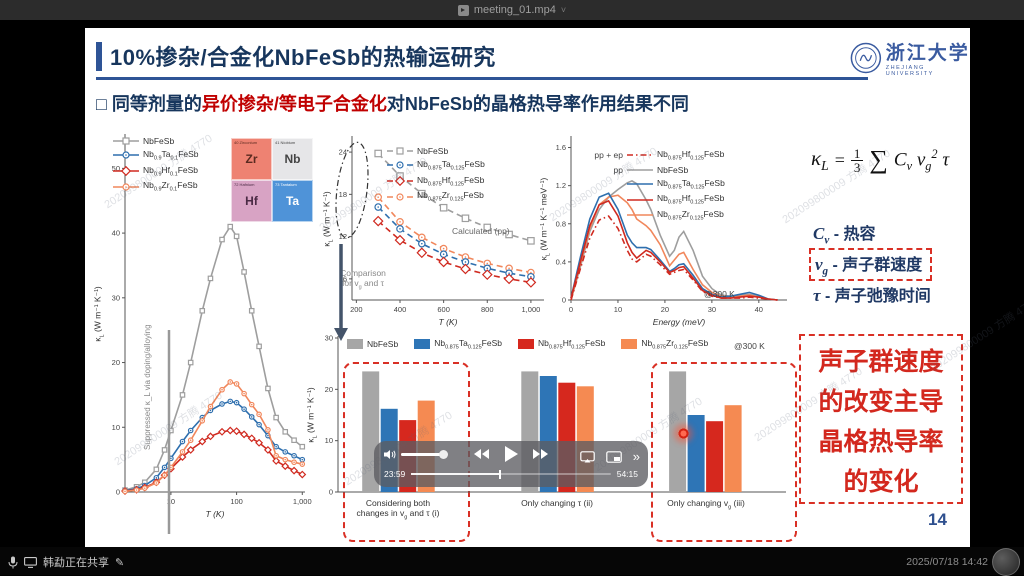  Describe the element at coordinates (627, 474) in the screenshot. I see `total-duration: 54:15` at that location.